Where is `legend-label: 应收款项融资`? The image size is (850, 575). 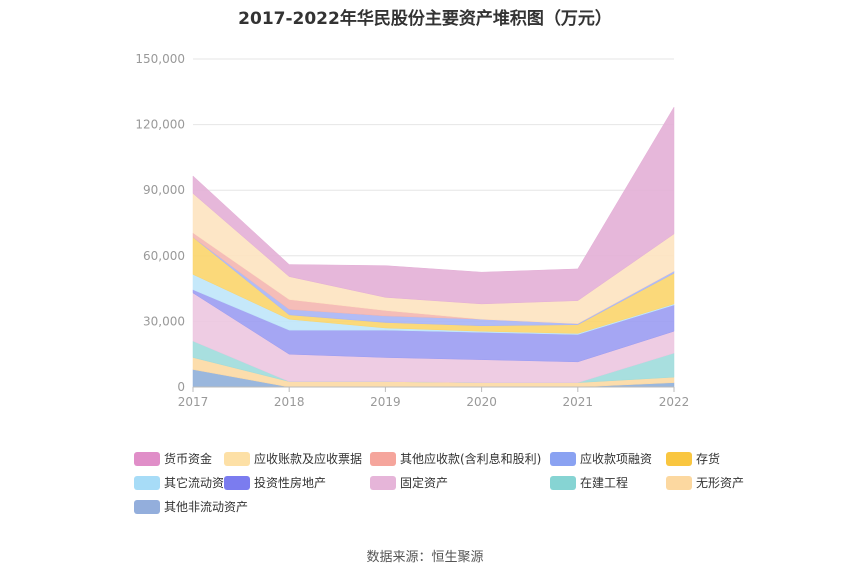
legend-label: 应收款项融资 is located at coordinates (616, 459).